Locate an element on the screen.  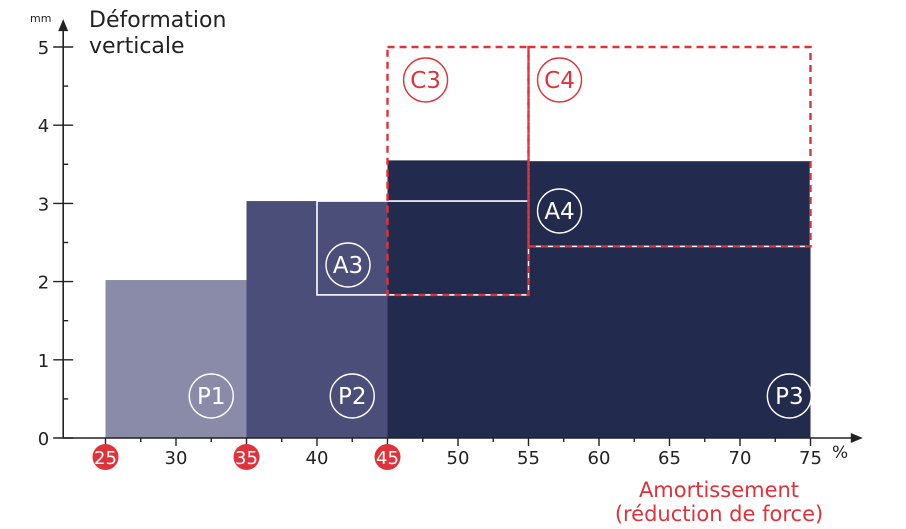
x-tick-label: 35 is located at coordinates (246, 458).